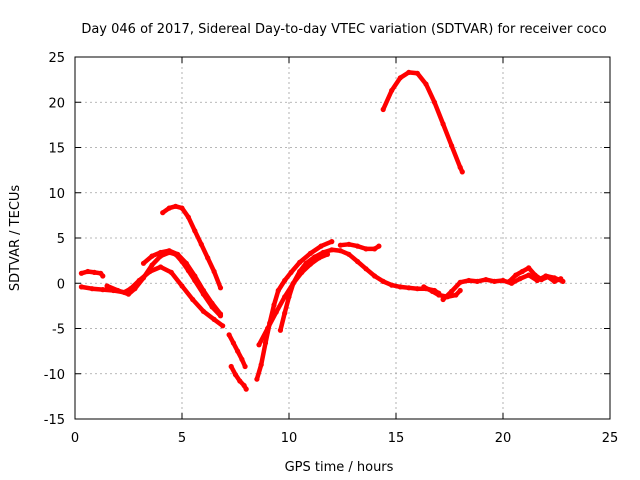  What do you see at coordinates (75, 438) in the screenshot?
I see `x-tick-label: 0` at bounding box center [75, 438].